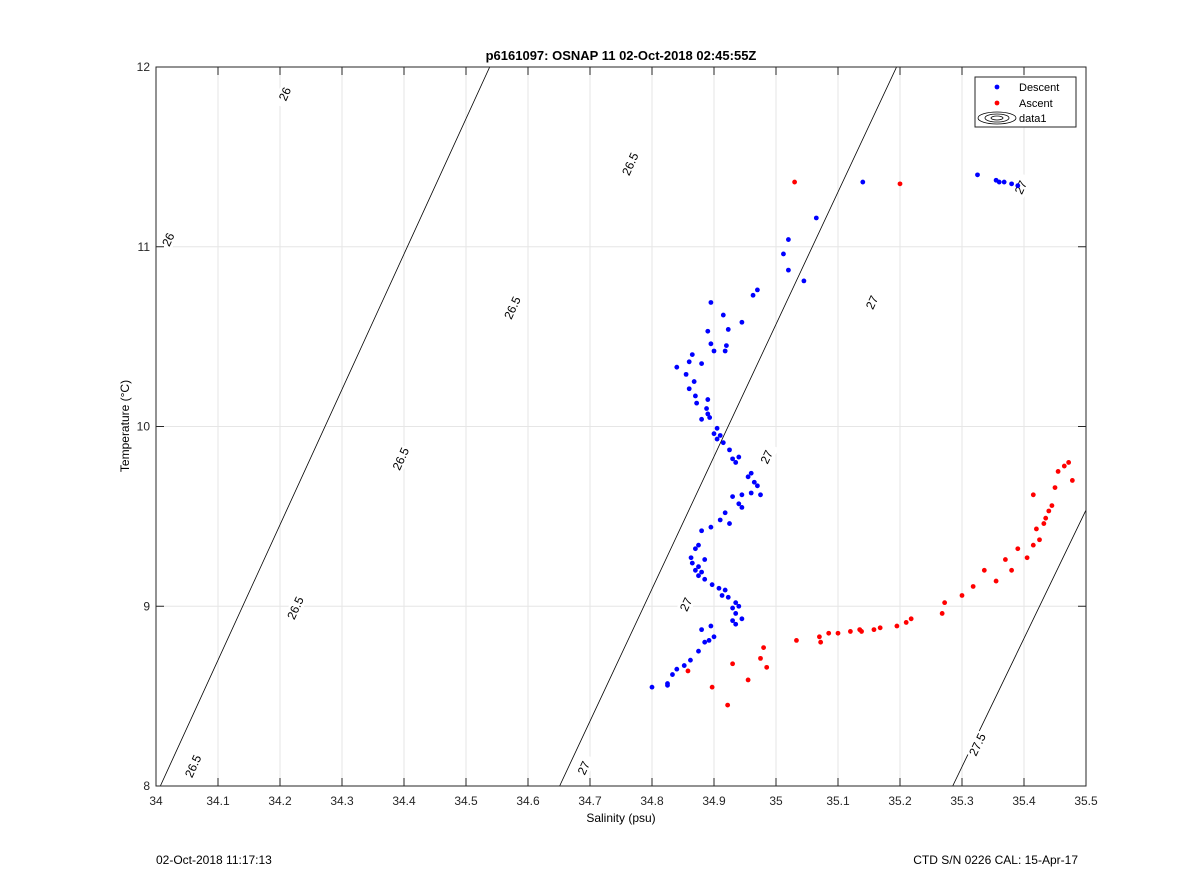 This screenshot has width=1200, height=885. Describe the element at coordinates (144, 67) in the screenshot. I see `y-tick-label: 12` at that location.